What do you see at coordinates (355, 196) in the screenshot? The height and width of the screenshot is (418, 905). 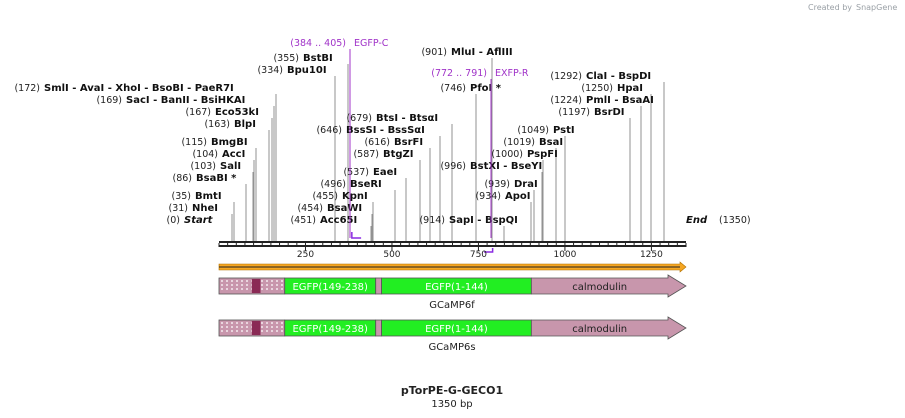 I see `site-kpni-name: KpnI` at bounding box center [355, 196].